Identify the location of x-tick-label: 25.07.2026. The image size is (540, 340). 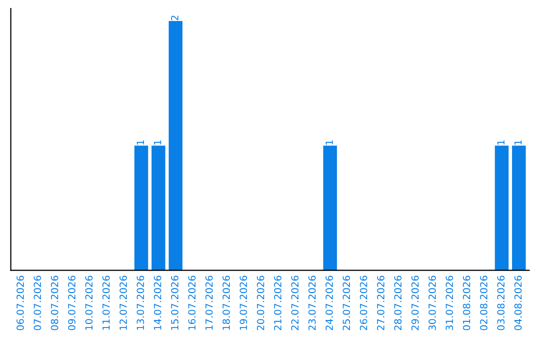
(346, 303).